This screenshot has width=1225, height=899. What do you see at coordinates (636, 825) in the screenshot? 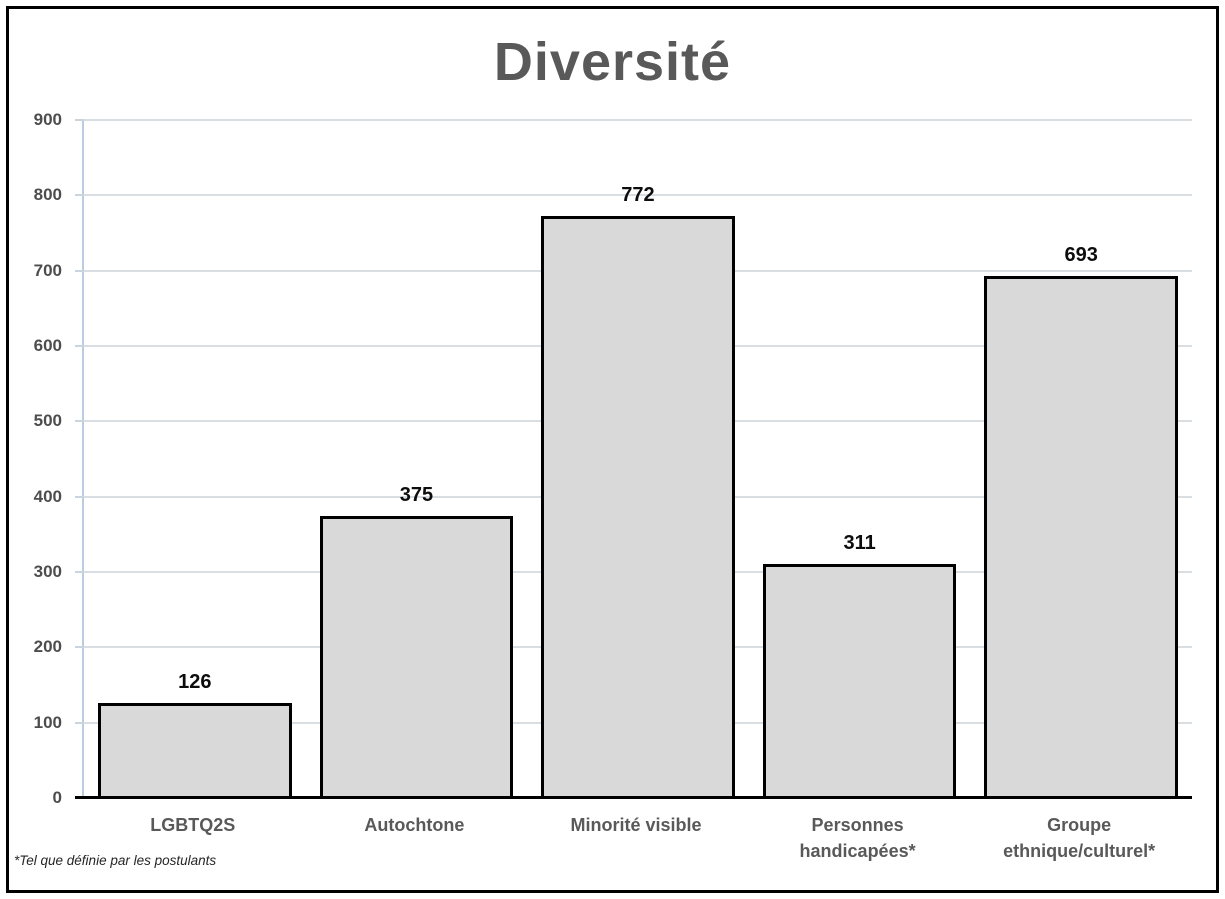
I see `x-axis-label: Minorité visible` at bounding box center [636, 825].